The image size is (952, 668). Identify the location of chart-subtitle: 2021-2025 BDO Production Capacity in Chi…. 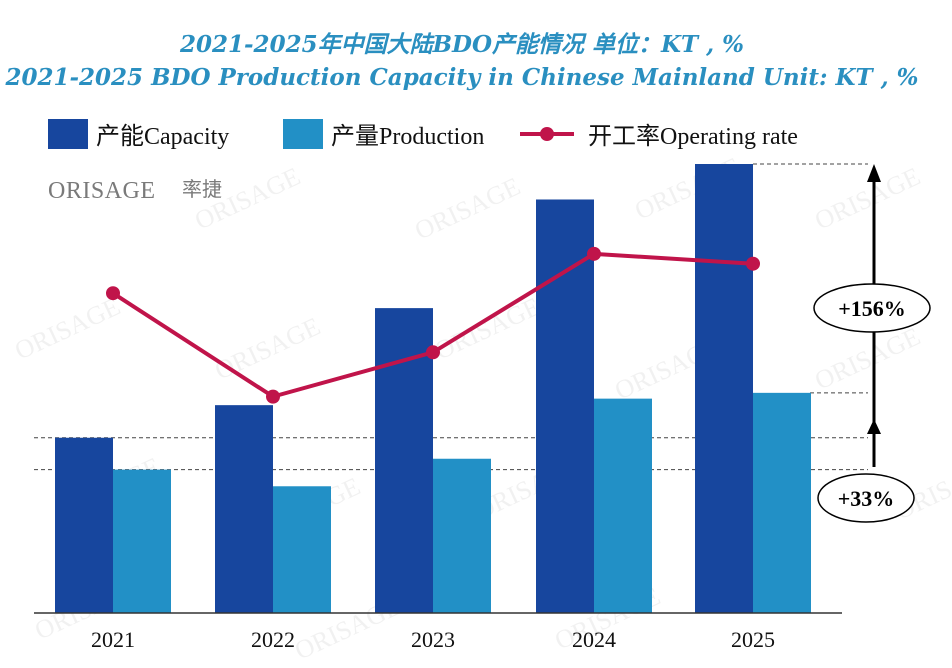
(461, 77).